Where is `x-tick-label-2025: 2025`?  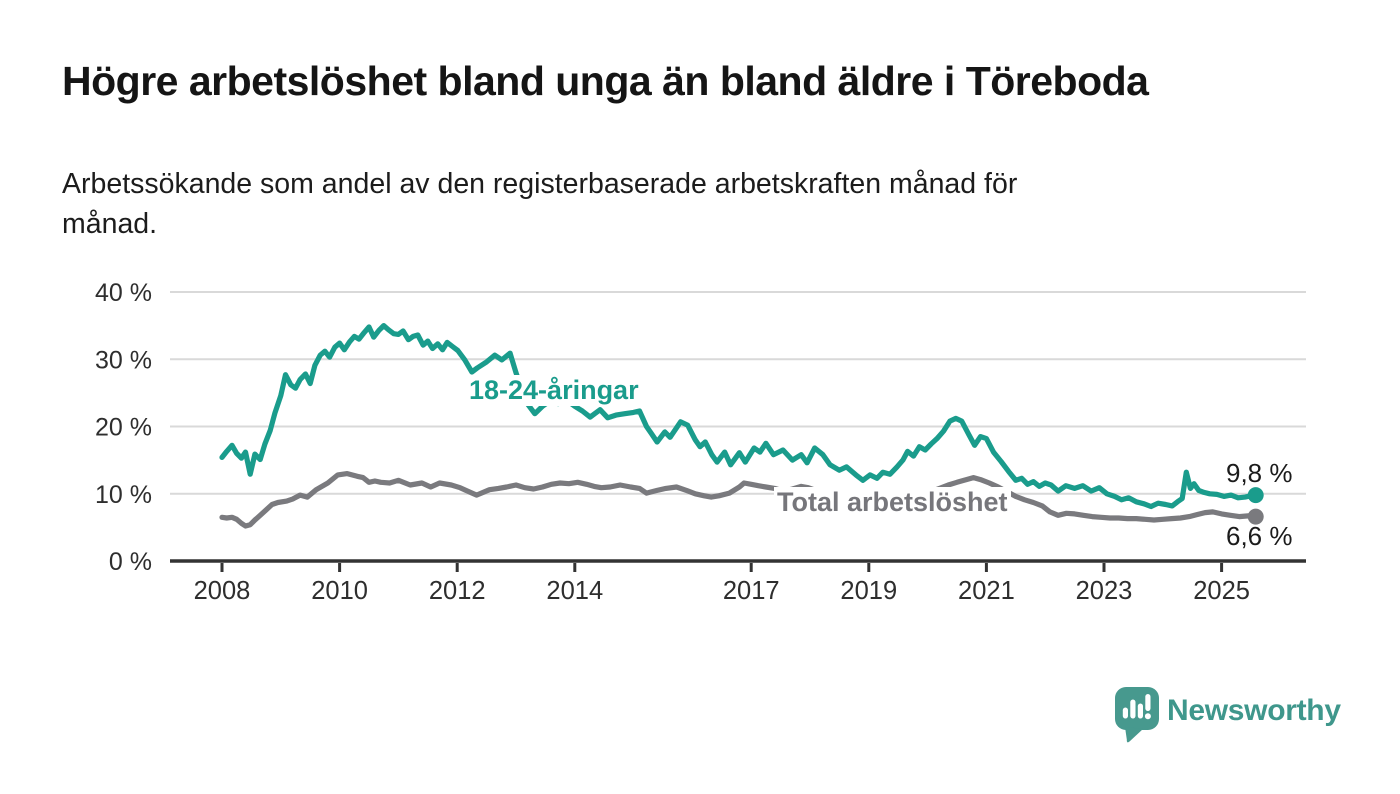 x-tick-label-2025: 2025 is located at coordinates (1221, 591).